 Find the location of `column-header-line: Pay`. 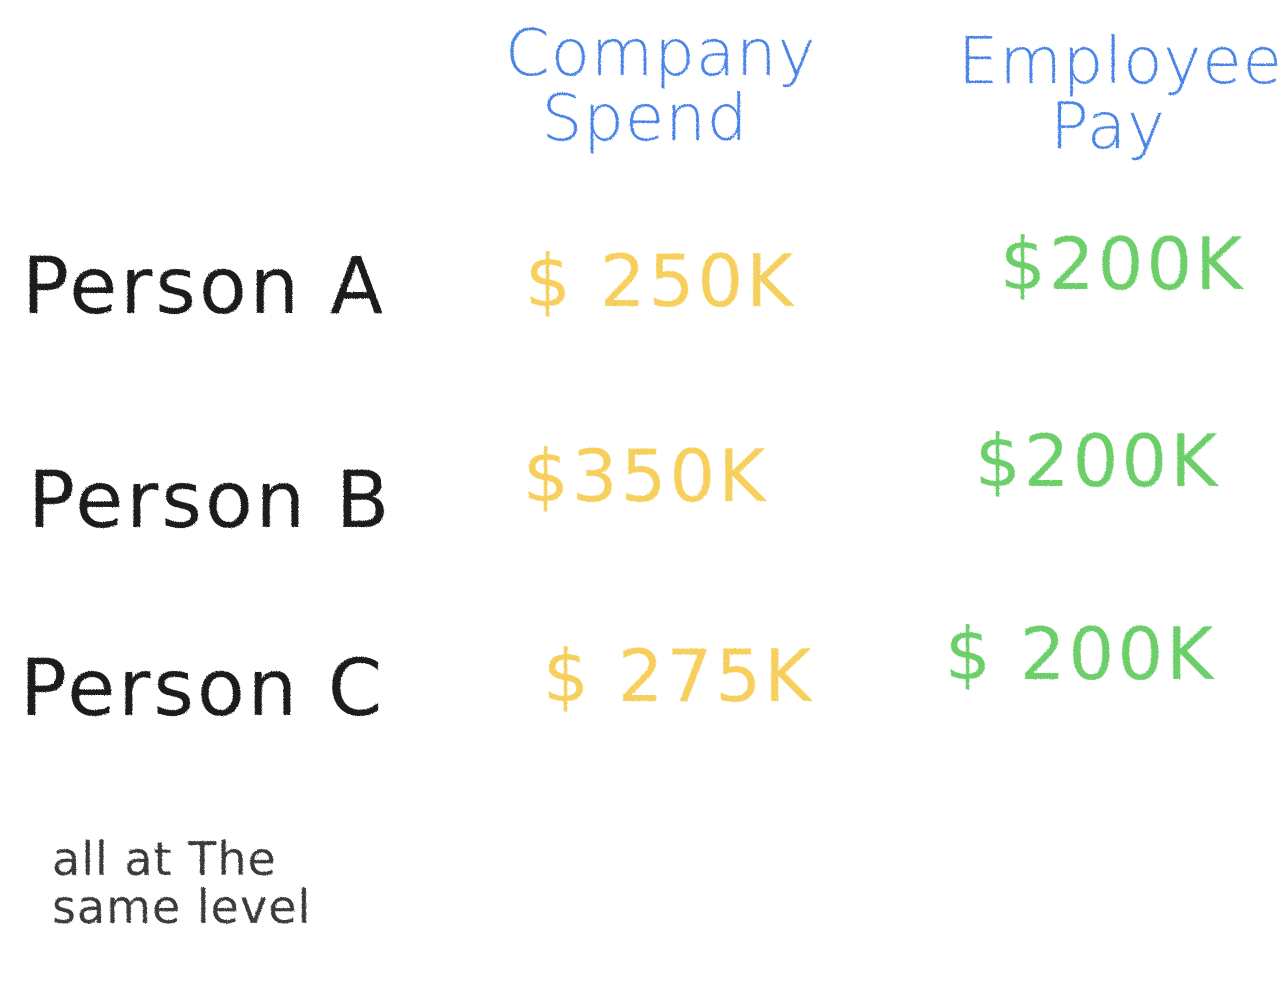

column-header-line: Pay is located at coordinates (1108, 127).